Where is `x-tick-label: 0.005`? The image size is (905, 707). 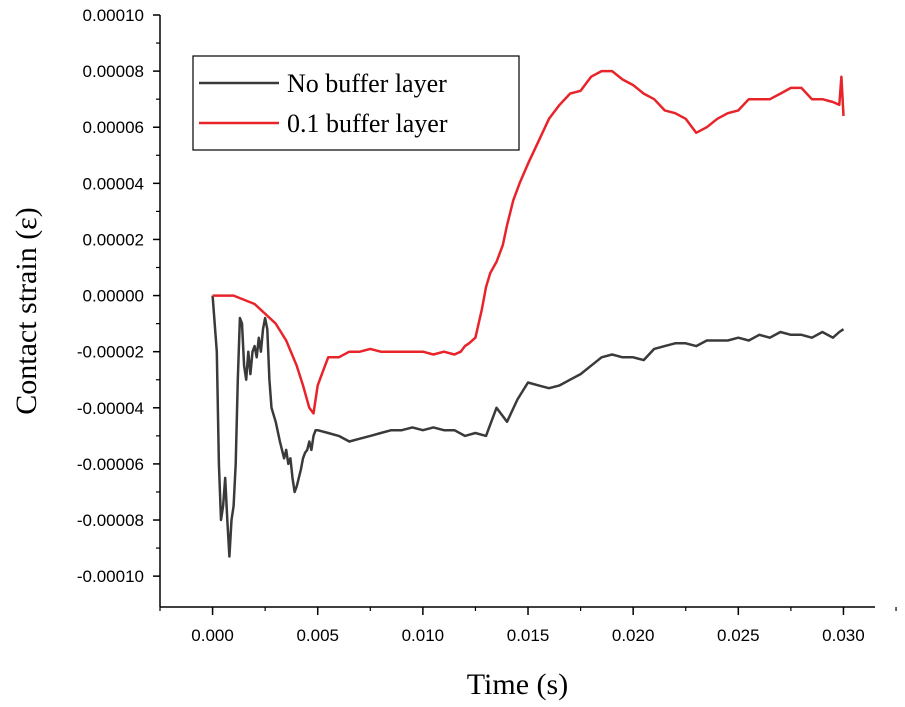
x-tick-label: 0.005 is located at coordinates (317, 635).